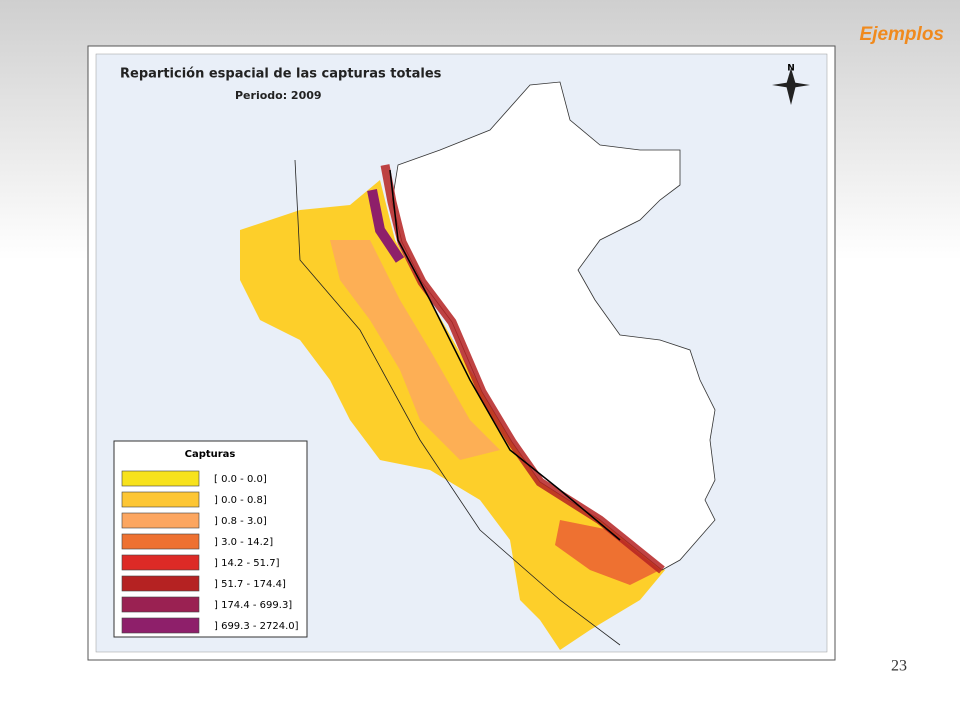 Image resolution: width=960 pixels, height=720 pixels. What do you see at coordinates (210, 454) in the screenshot?
I see `legend-title: Capturas` at bounding box center [210, 454].